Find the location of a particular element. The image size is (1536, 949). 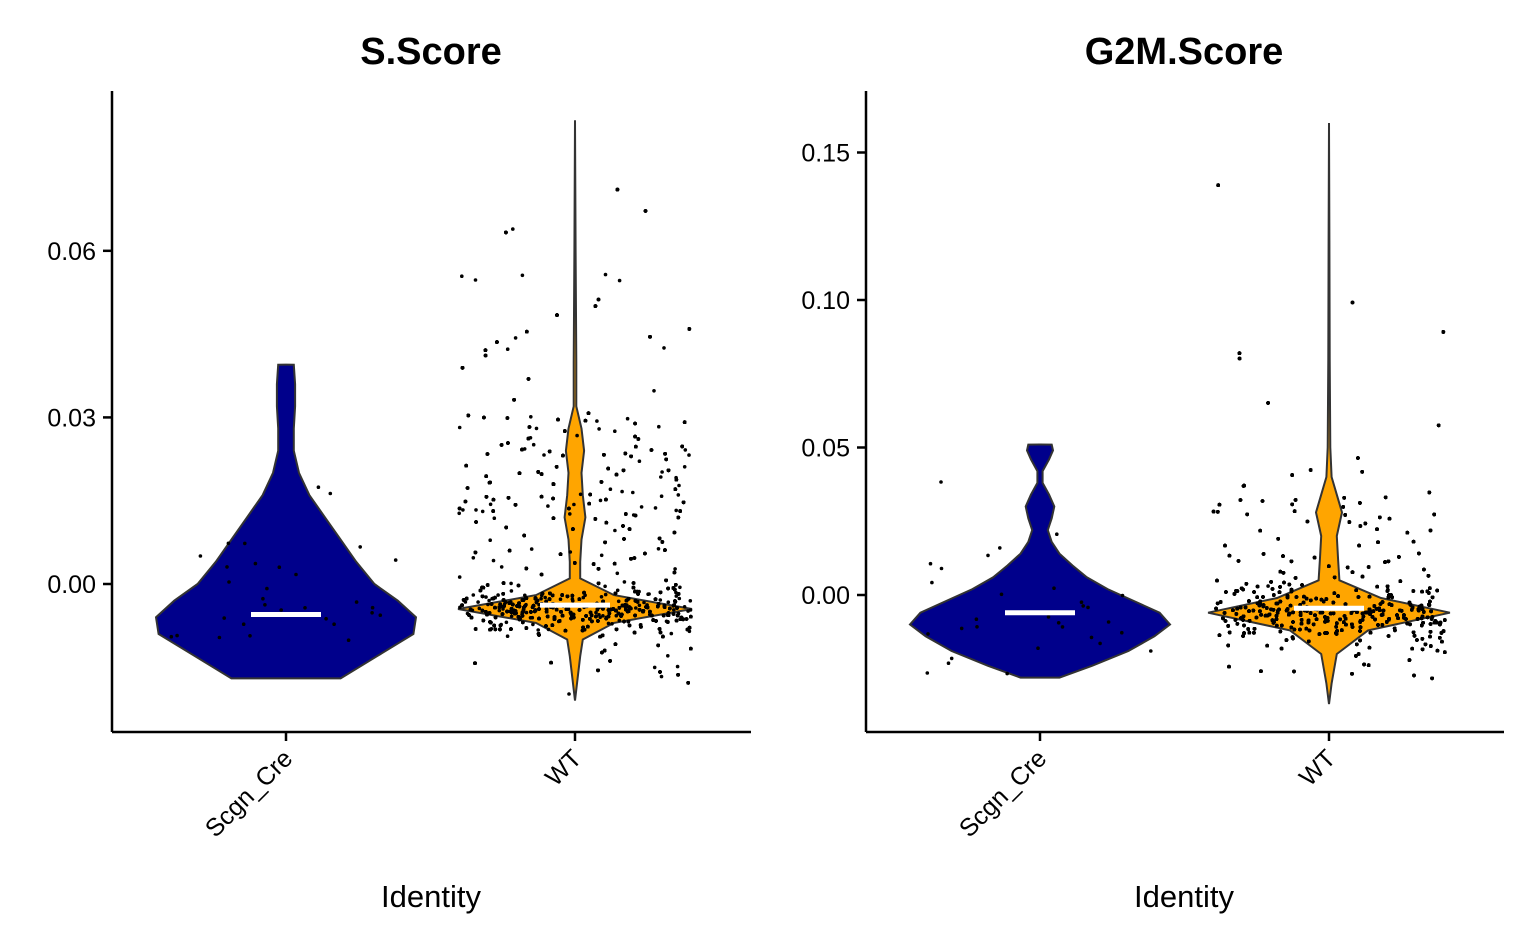

x-ticks: Scgn_Cre WT is located at coordinates (393, 787).